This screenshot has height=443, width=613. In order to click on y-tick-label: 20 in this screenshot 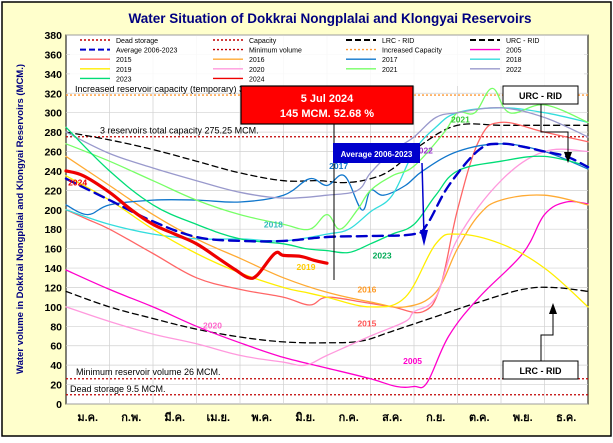, I will do `click(56, 386)`.